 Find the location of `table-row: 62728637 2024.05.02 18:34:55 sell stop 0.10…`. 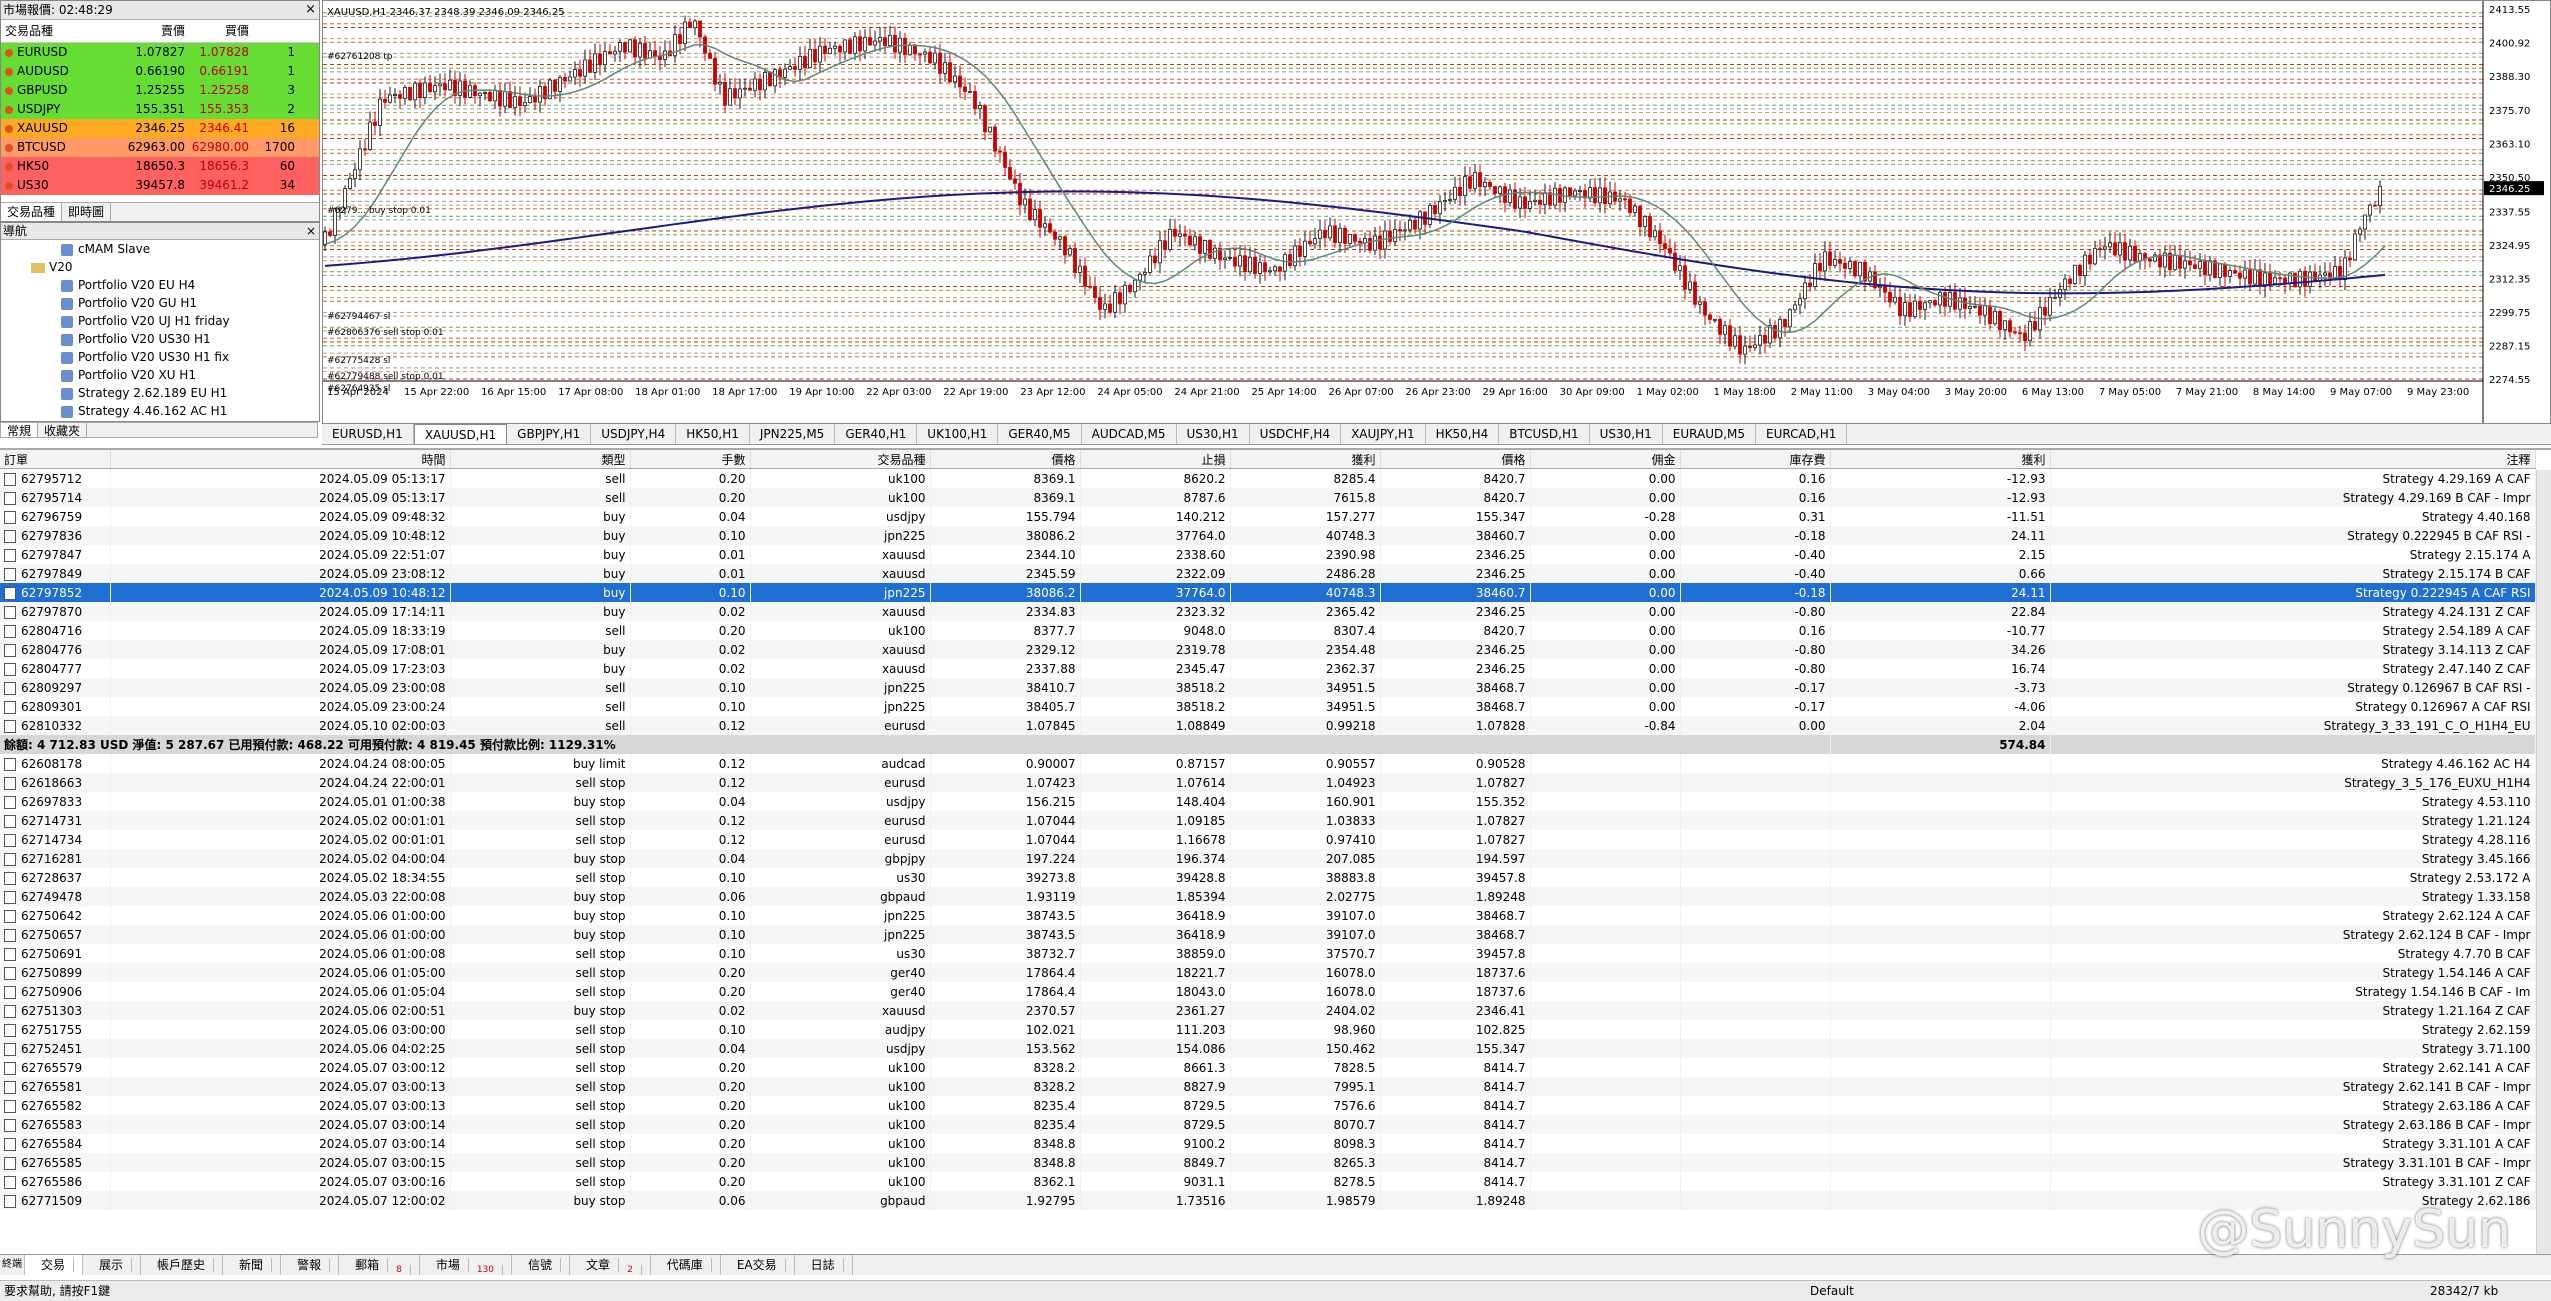

table-row: 62728637 2024.05.02 18:34:55 sell stop 0.10… is located at coordinates (1268, 877).